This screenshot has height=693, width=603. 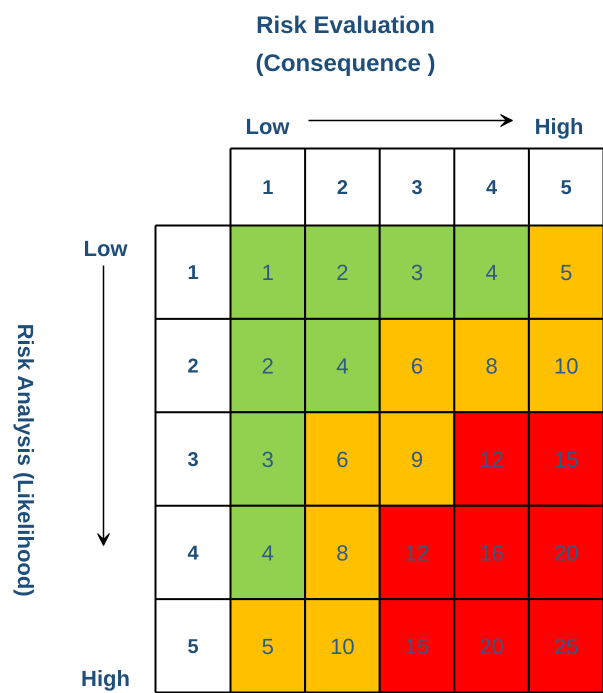 I want to click on data-label: 9, so click(x=417, y=459).